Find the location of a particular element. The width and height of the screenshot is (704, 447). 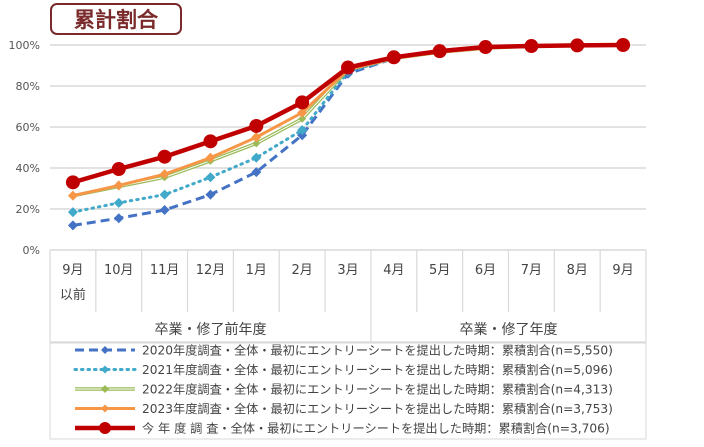

y-tick-label: 20% is located at coordinates (28, 209).